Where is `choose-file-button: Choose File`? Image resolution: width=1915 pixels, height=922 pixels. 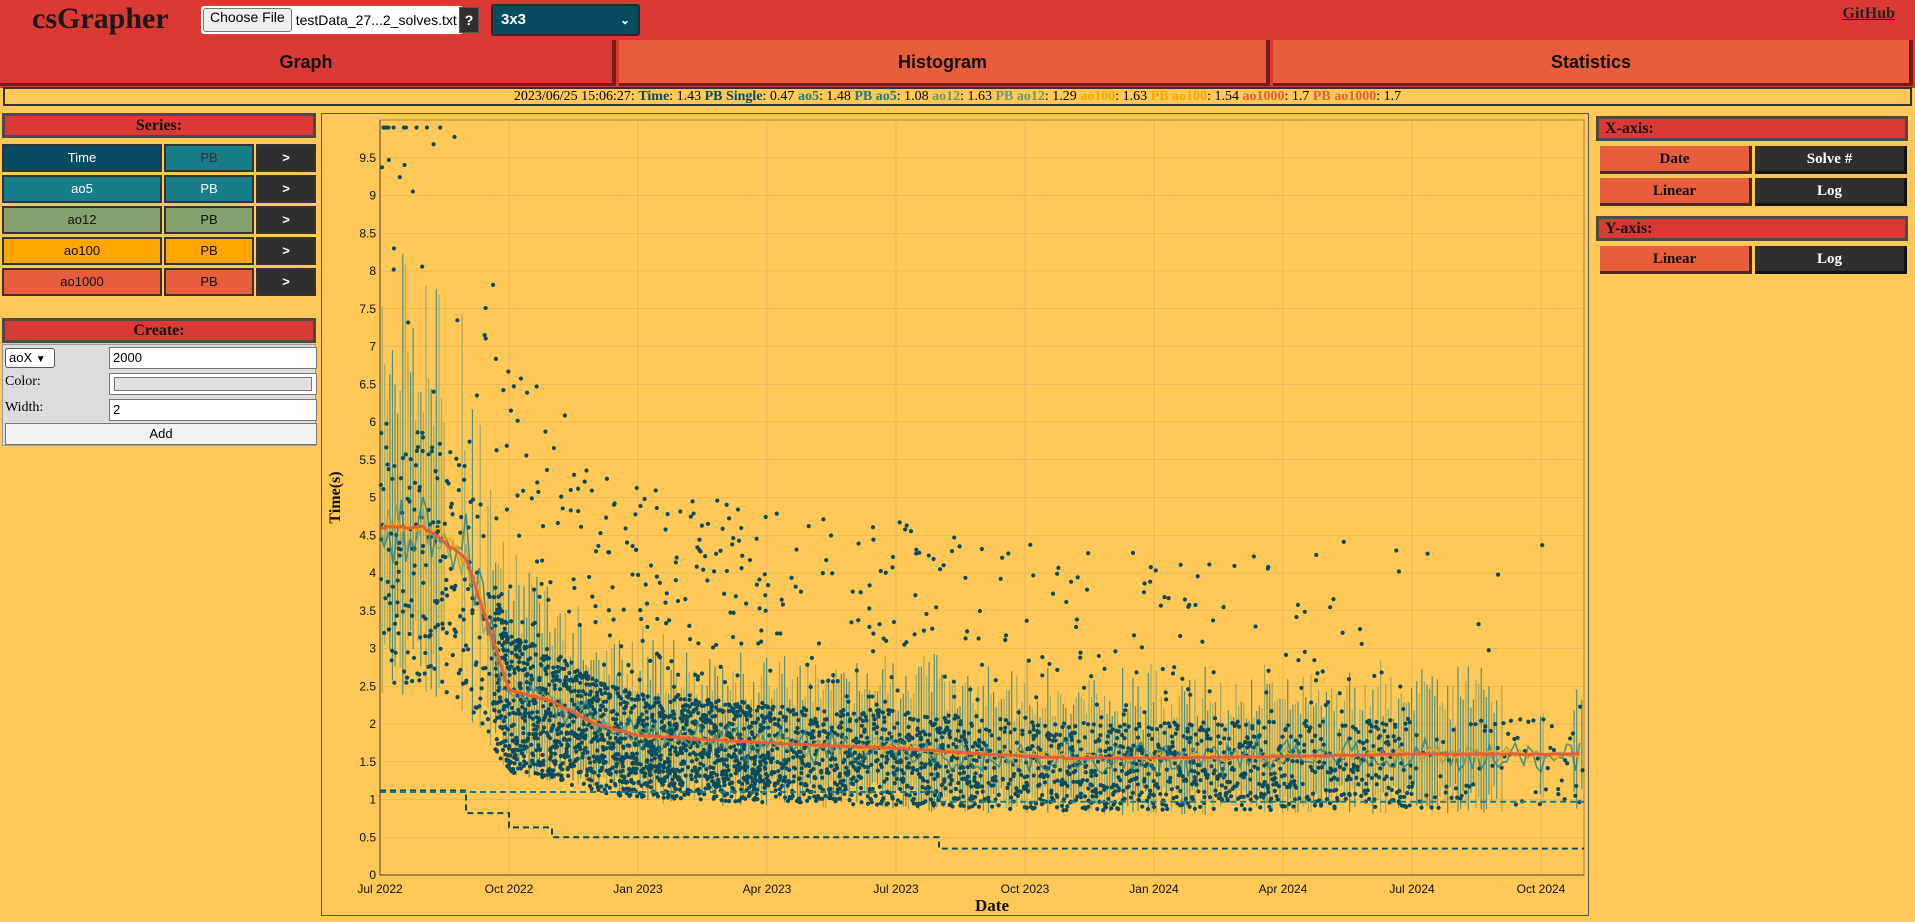
choose-file-button: Choose File is located at coordinates (247, 20).